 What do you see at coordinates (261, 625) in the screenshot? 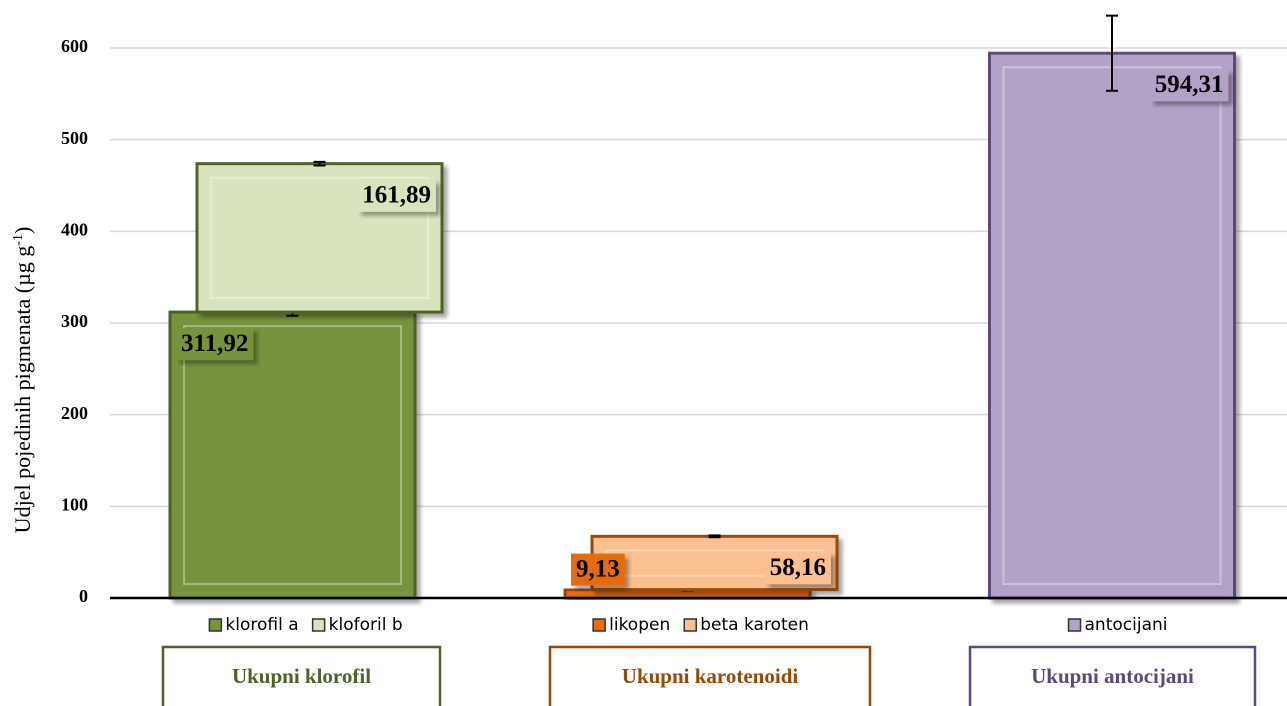
I see `legend-label: klorofil a` at bounding box center [261, 625].